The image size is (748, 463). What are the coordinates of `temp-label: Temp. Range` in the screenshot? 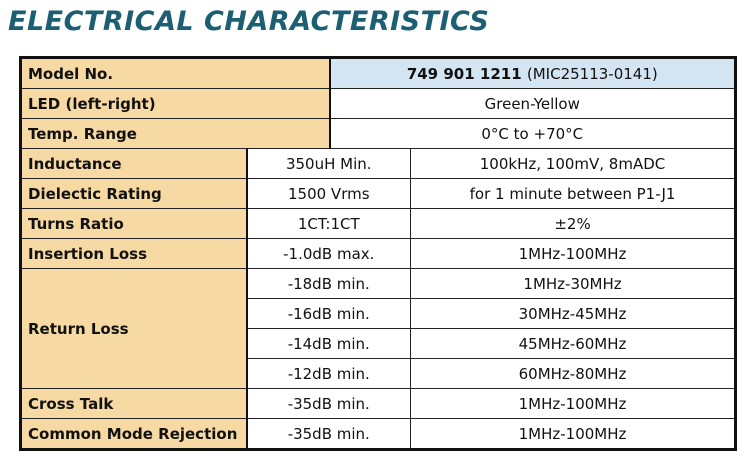 It's located at (175, 133).